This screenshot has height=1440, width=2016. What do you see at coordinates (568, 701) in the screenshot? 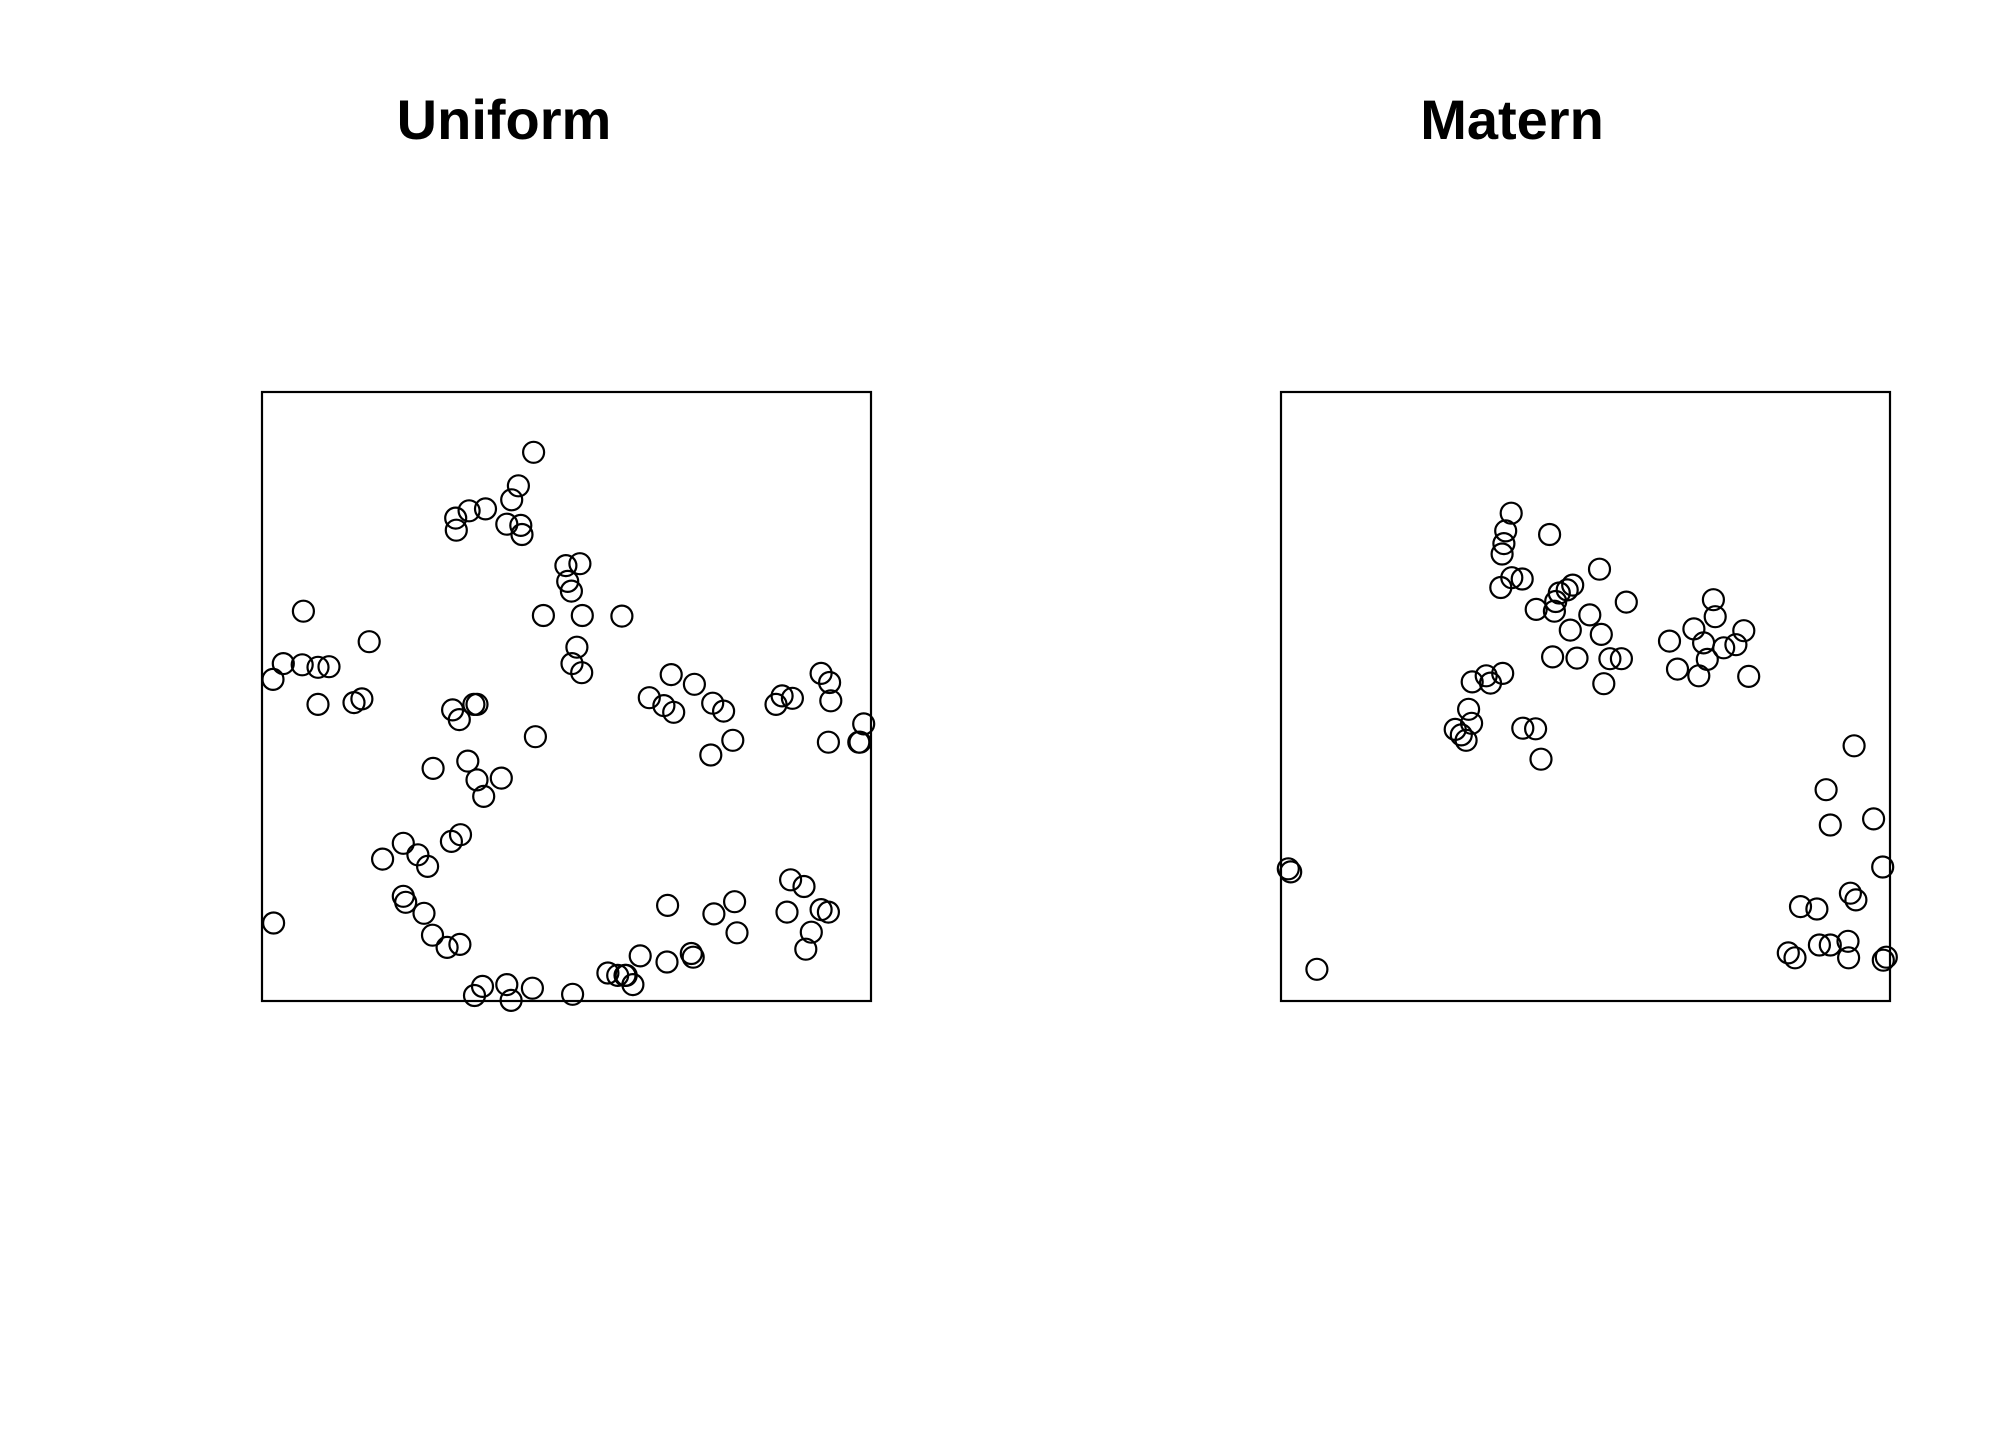
I see `uniform-plot` at bounding box center [568, 701].